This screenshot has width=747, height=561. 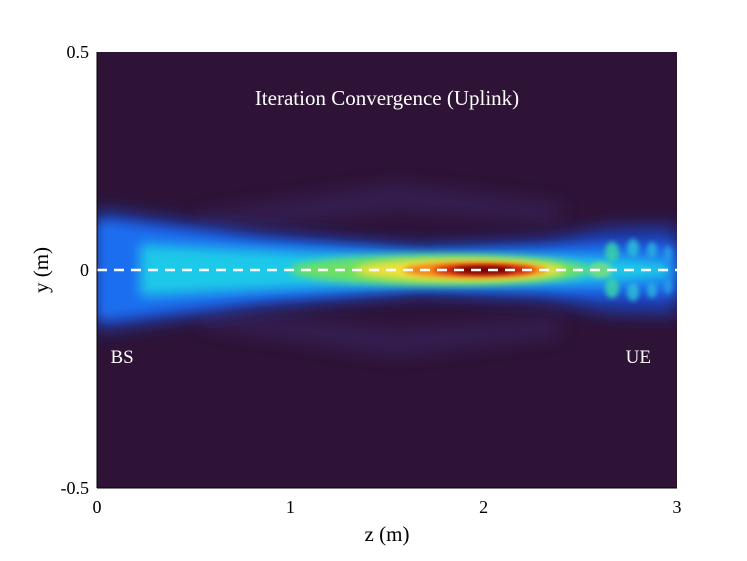 What do you see at coordinates (677, 507) in the screenshot?
I see `x-tick-label: 3` at bounding box center [677, 507].